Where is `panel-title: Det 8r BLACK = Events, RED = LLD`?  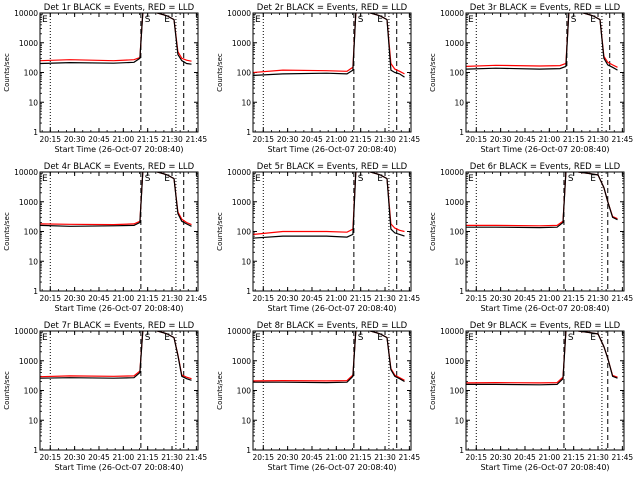
panel-title: Det 8r BLACK = Events, RED = LLD is located at coordinates (332, 326).